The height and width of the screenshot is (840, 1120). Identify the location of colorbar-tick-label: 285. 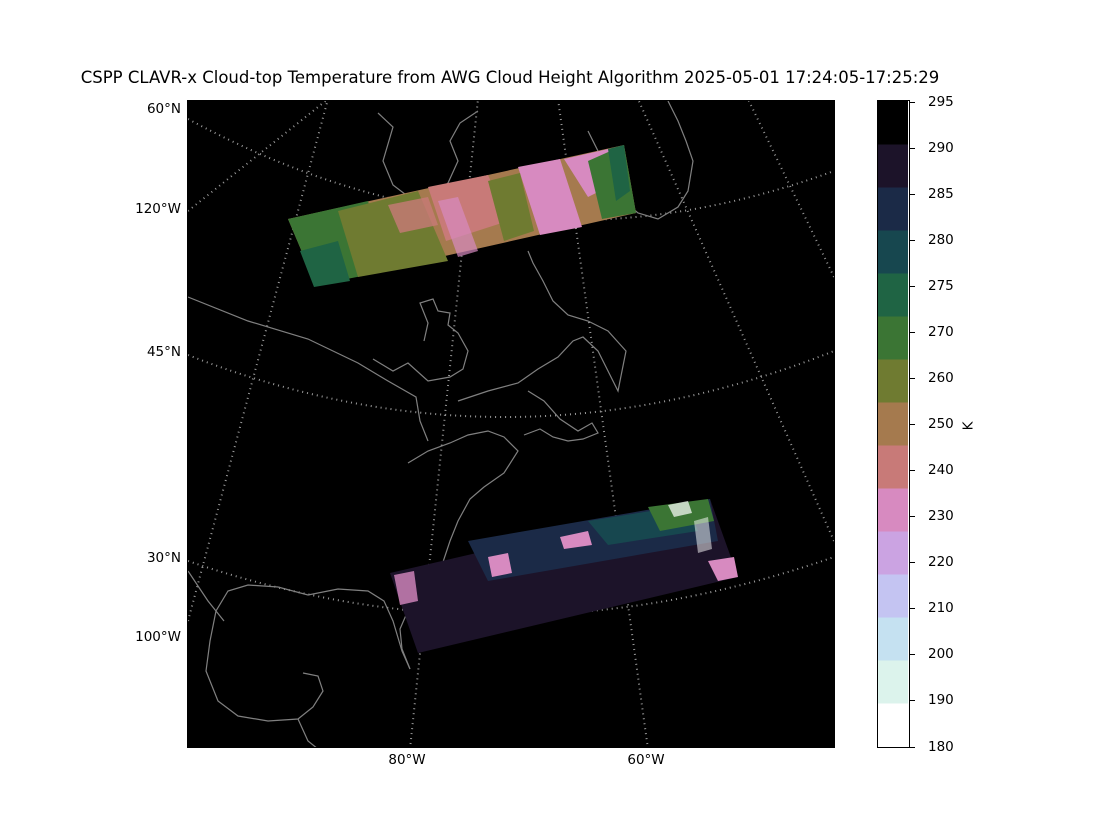
(941, 193).